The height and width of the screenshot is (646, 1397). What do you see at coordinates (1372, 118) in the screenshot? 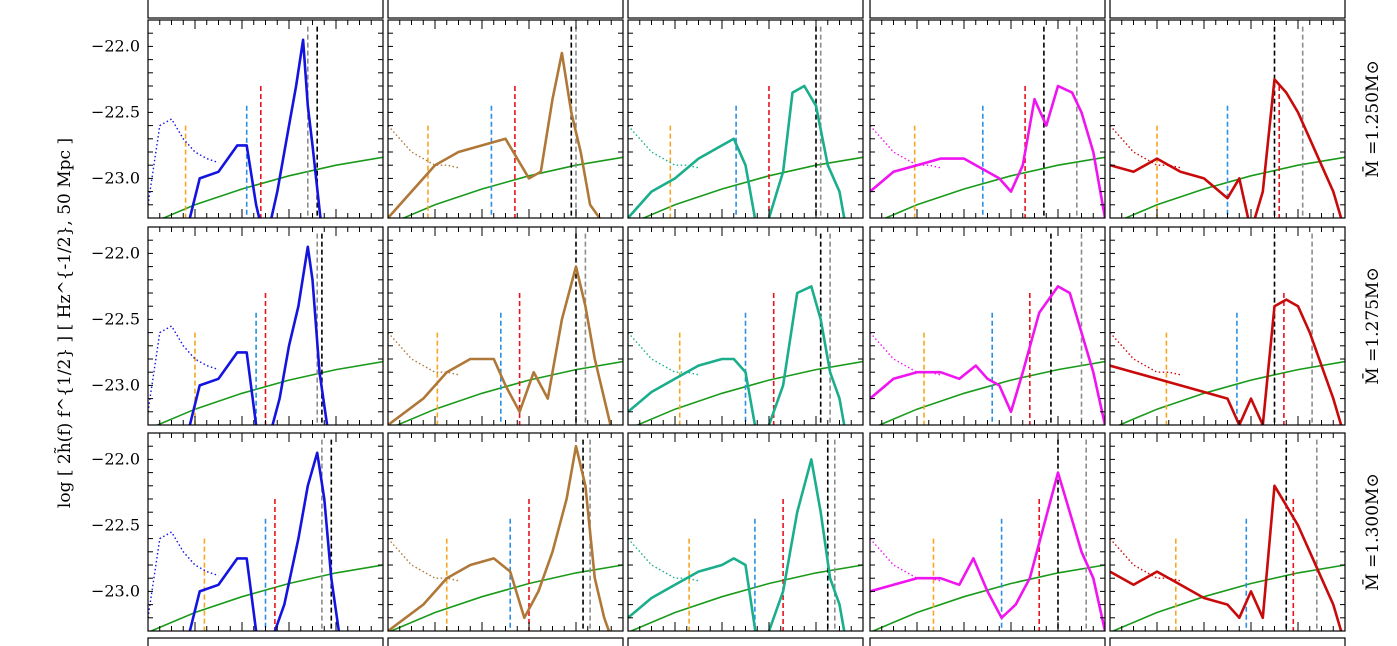
I see `row-label: M̄ =1.250M⊙` at bounding box center [1372, 118].